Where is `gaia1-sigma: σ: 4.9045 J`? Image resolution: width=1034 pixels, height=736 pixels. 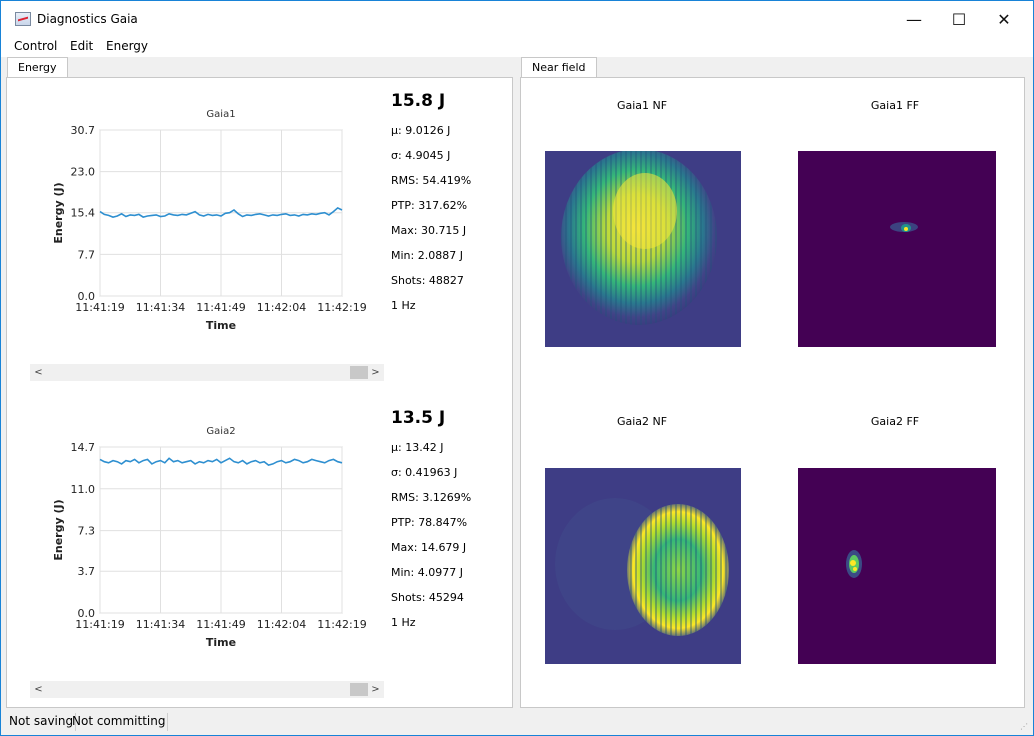 gaia1-sigma: σ: 4.9045 J is located at coordinates (421, 155).